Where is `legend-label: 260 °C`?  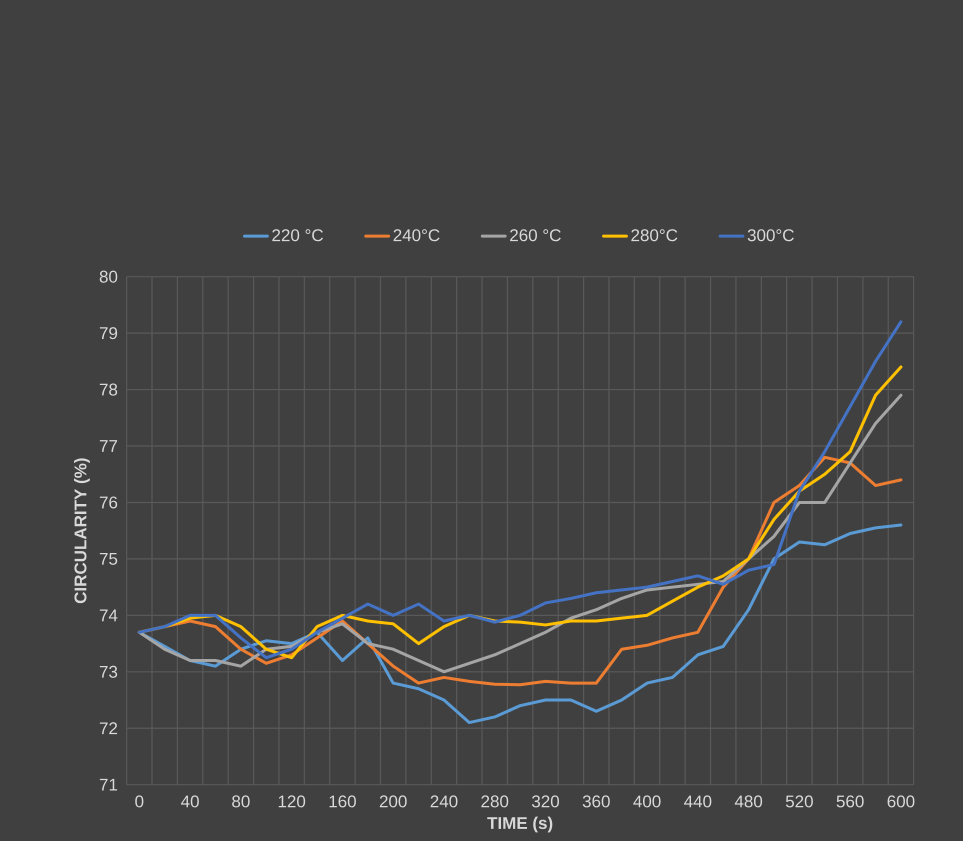
legend-label: 260 °C is located at coordinates (535, 235).